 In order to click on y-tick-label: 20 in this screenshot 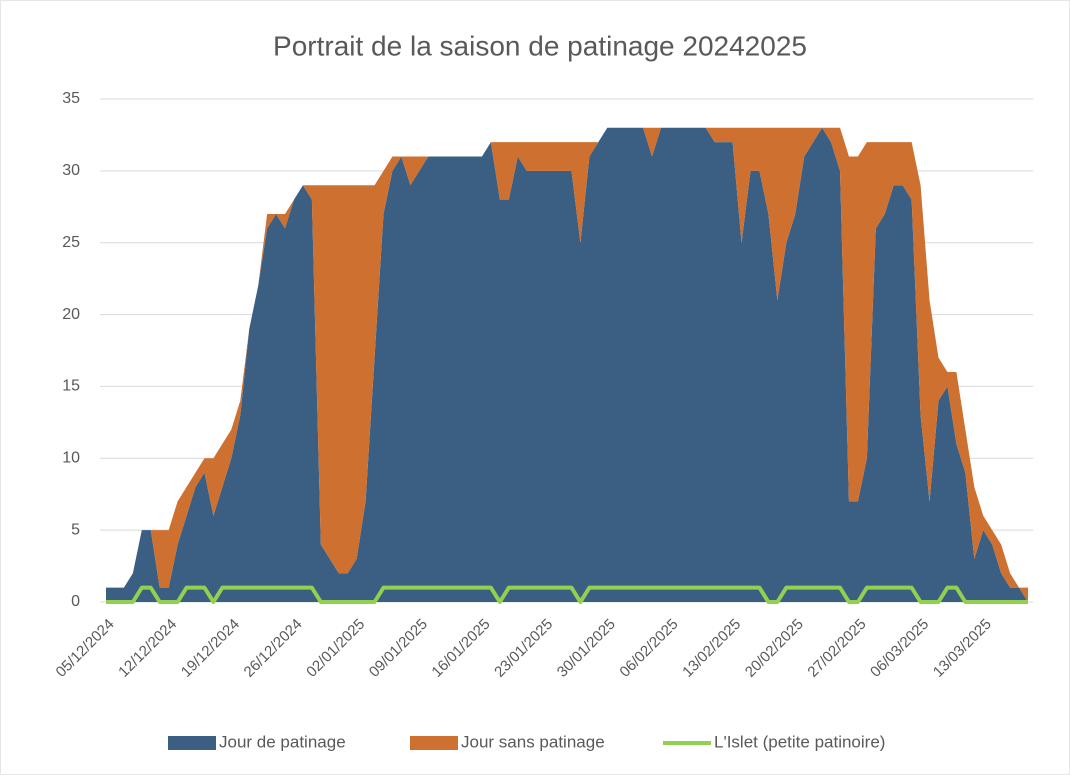, I will do `click(71, 314)`.